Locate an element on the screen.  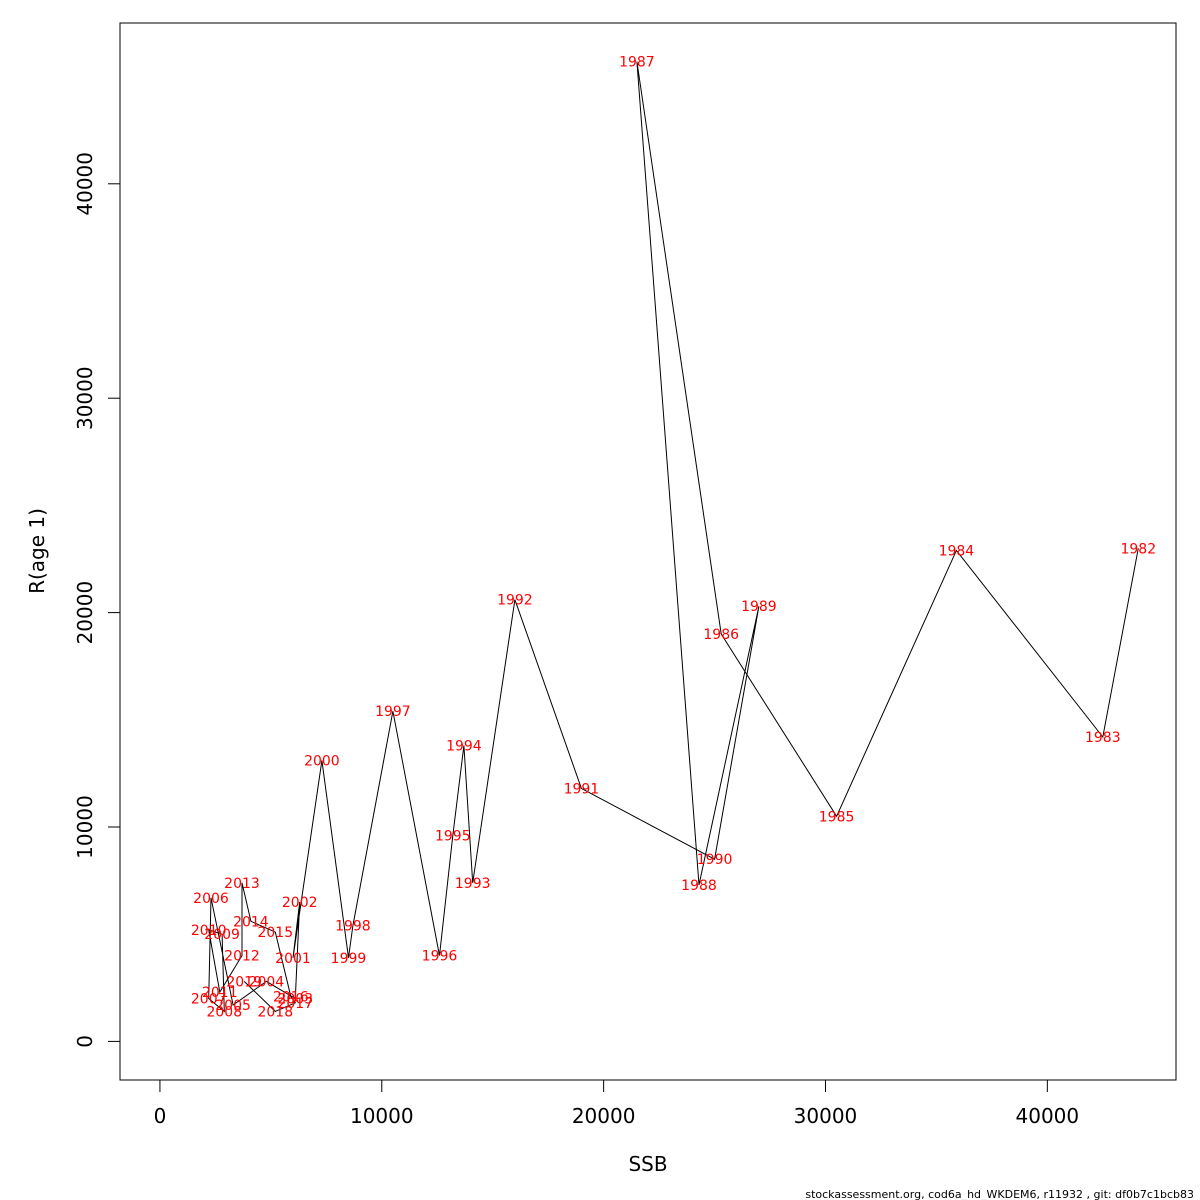
point-label-2007: 2007 is located at coordinates (209, 1000).